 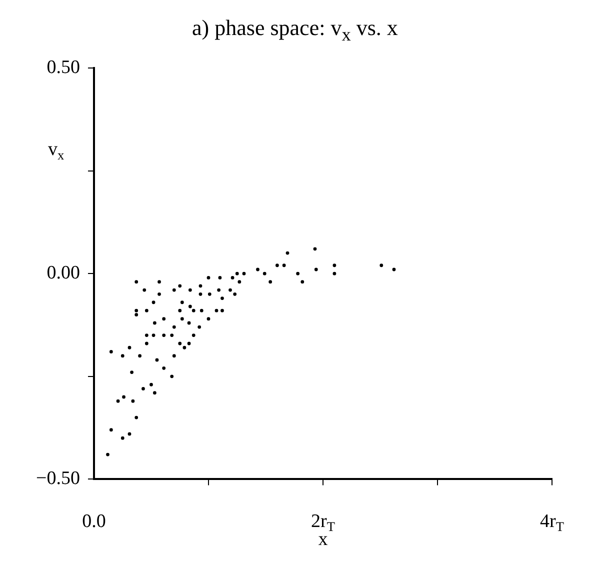 What do you see at coordinates (58, 479) in the screenshot?
I see `y-tick-label: −0.50` at bounding box center [58, 479].